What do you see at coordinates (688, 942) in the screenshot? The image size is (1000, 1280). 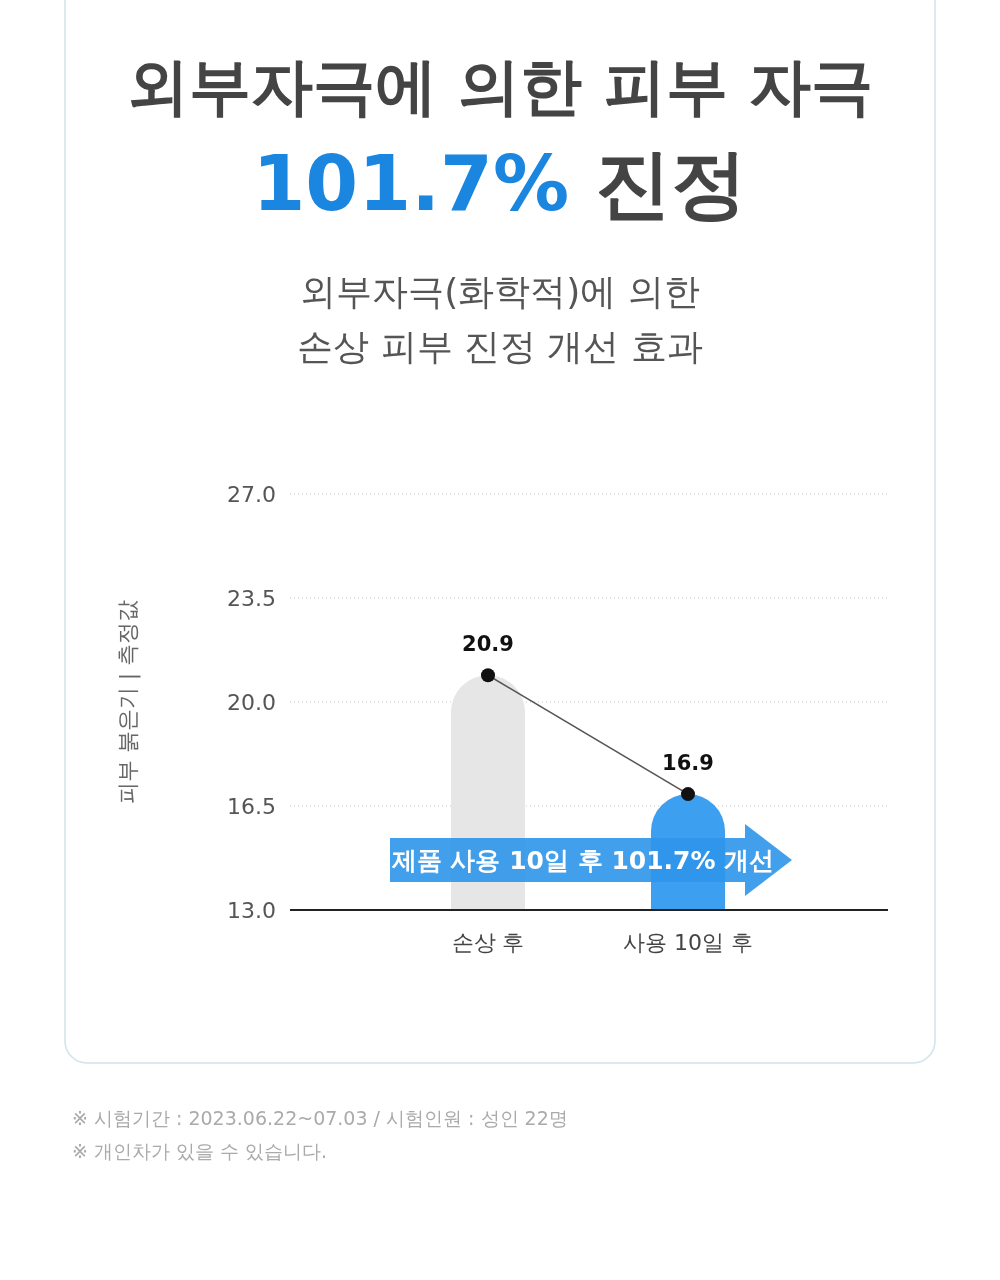 I see `x-tick-label: 사용 10일 후` at bounding box center [688, 942].